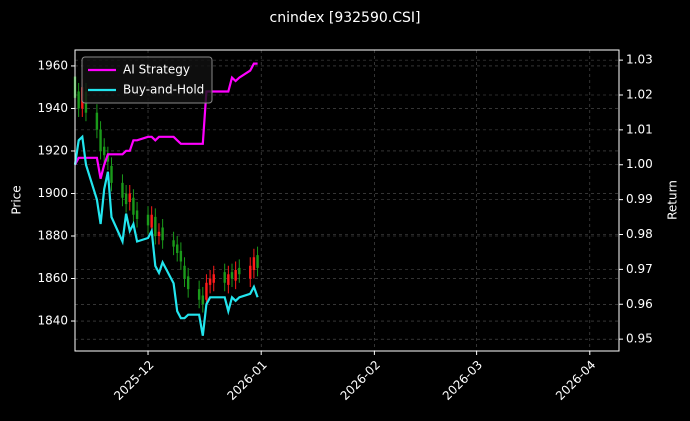 The width and height of the screenshot is (690, 421). Describe the element at coordinates (673, 200) in the screenshot. I see `y2-axis-label: Return` at that location.